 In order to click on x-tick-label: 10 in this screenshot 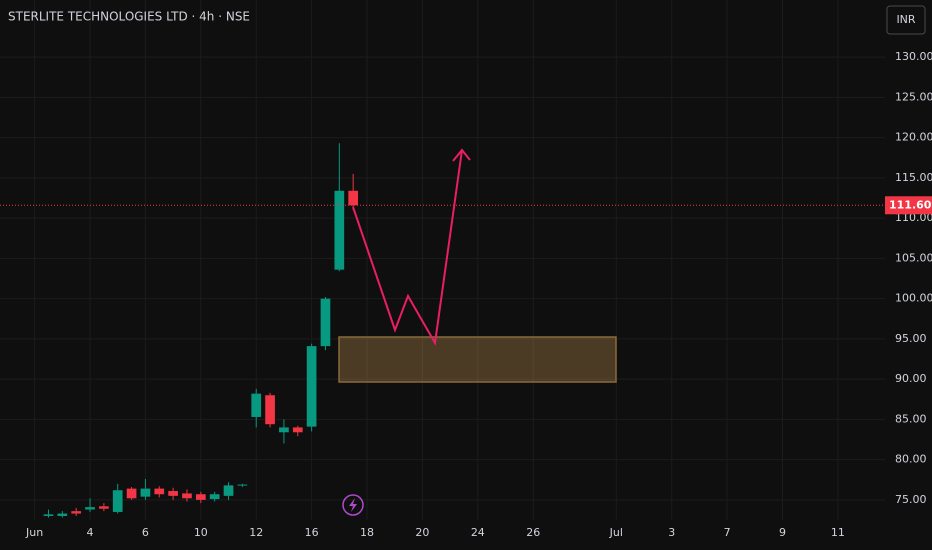, I will do `click(201, 532)`.